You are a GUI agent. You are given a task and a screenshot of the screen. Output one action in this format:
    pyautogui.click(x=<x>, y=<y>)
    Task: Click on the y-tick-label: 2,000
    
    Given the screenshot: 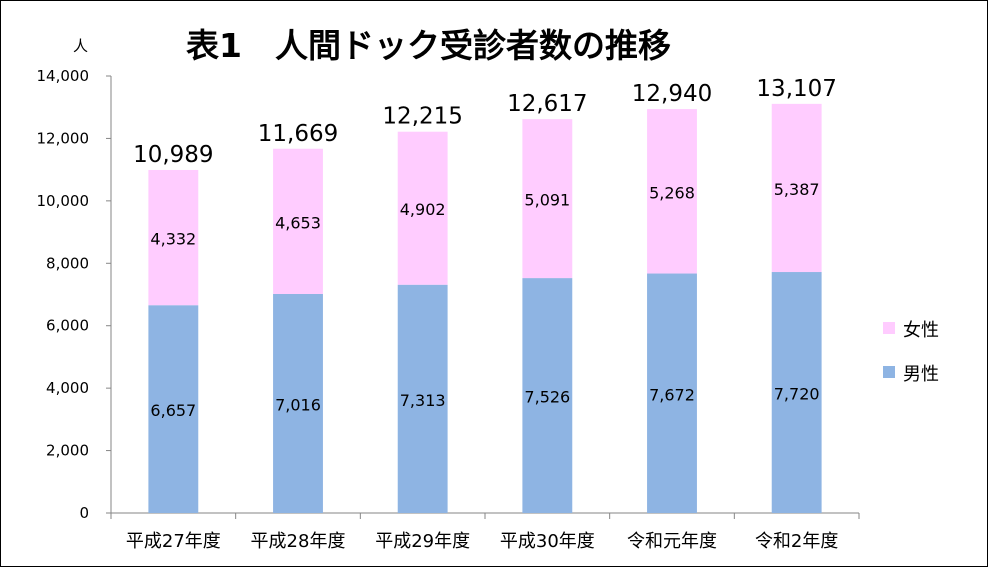 What is the action you would take?
    pyautogui.click(x=67, y=451)
    